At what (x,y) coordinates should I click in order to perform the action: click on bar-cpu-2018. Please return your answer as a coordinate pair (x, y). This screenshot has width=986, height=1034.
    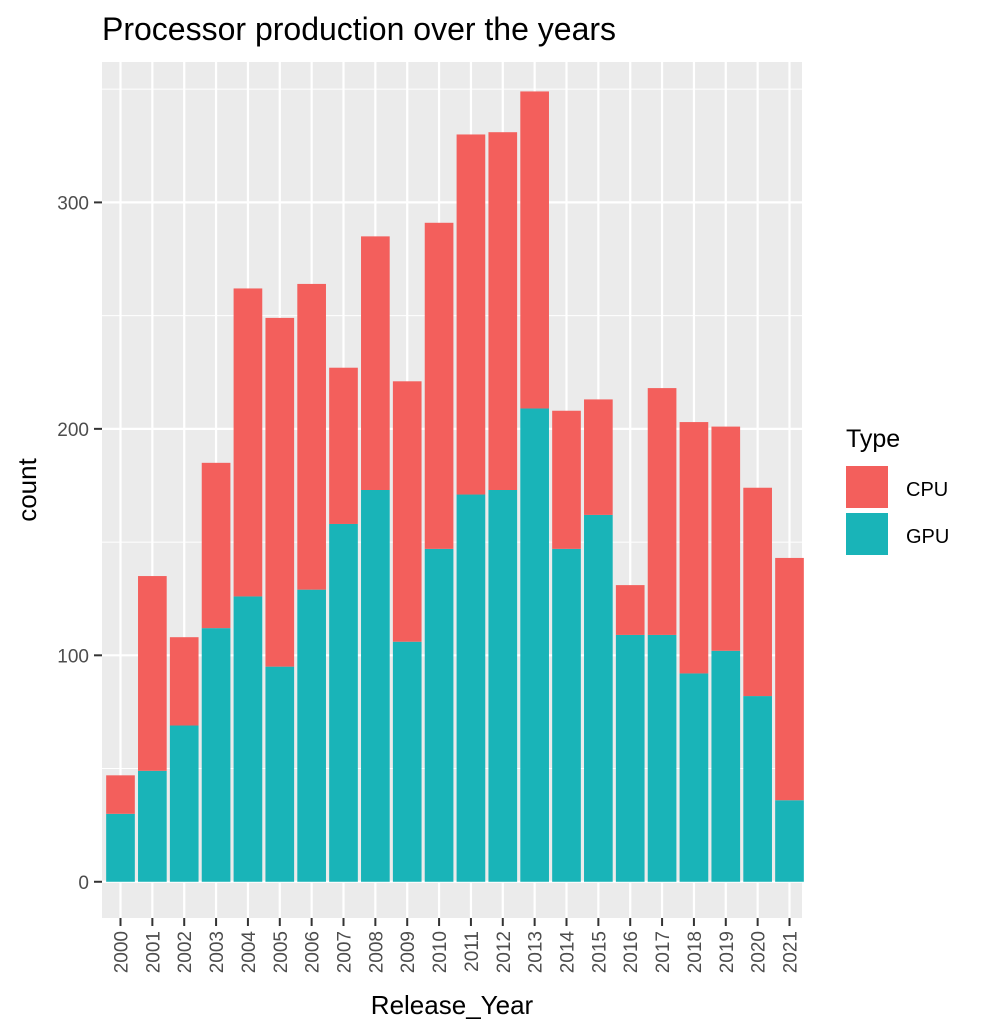
    Looking at the image, I should click on (694, 548).